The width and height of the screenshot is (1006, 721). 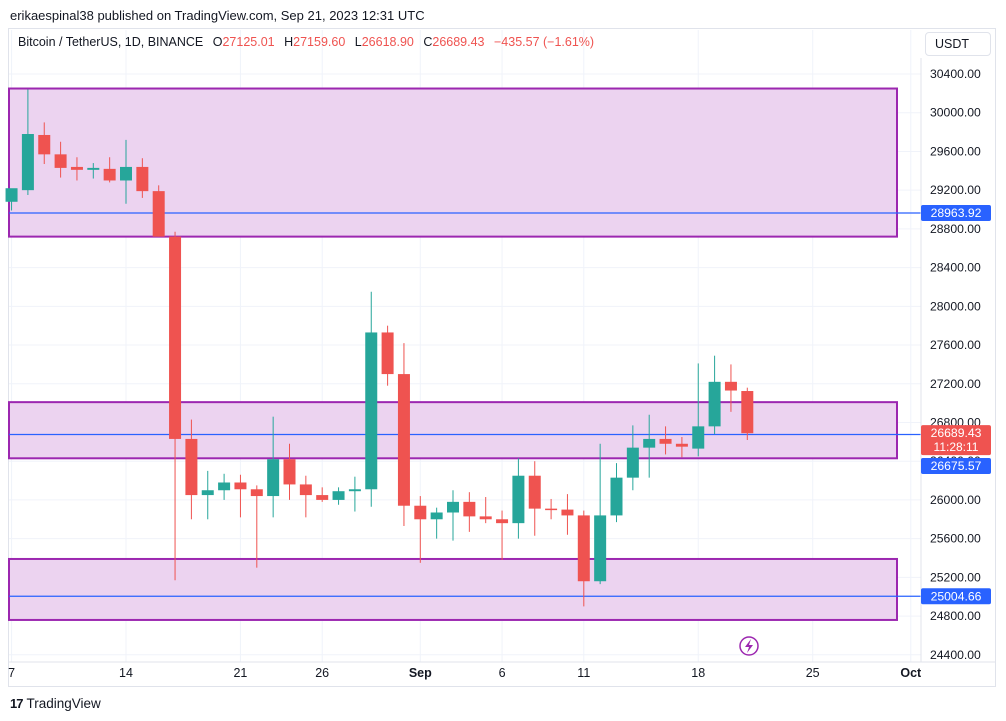 I want to click on time-axis: 7 14 21 26 Sep 6 11 18 25 Oct, so click(x=502, y=670).